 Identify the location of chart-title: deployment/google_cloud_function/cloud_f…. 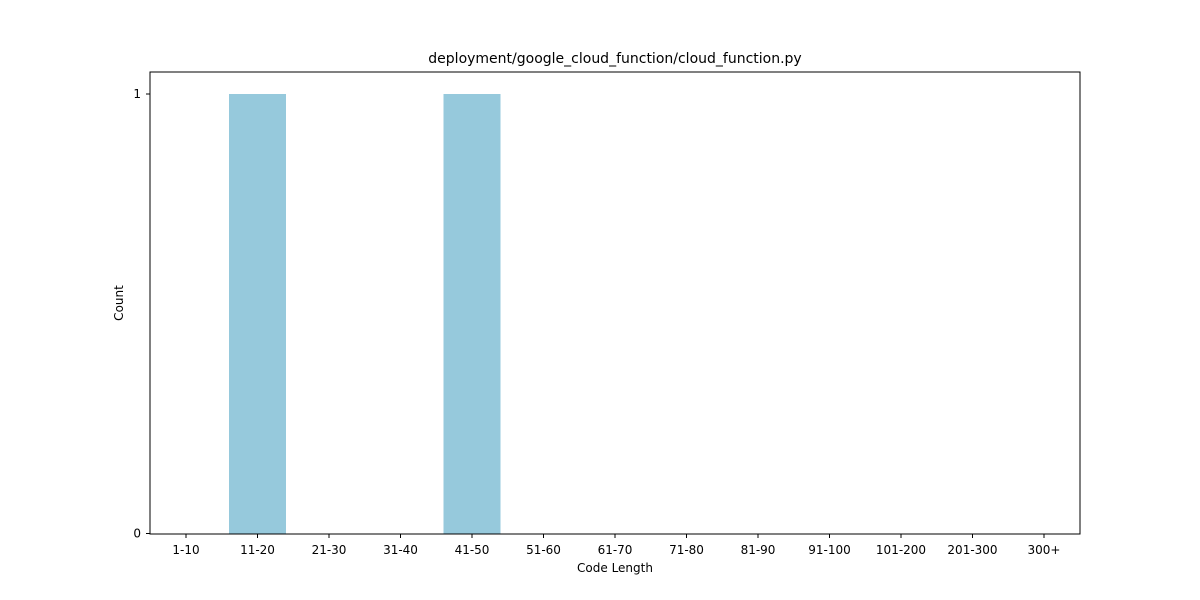
(614, 59).